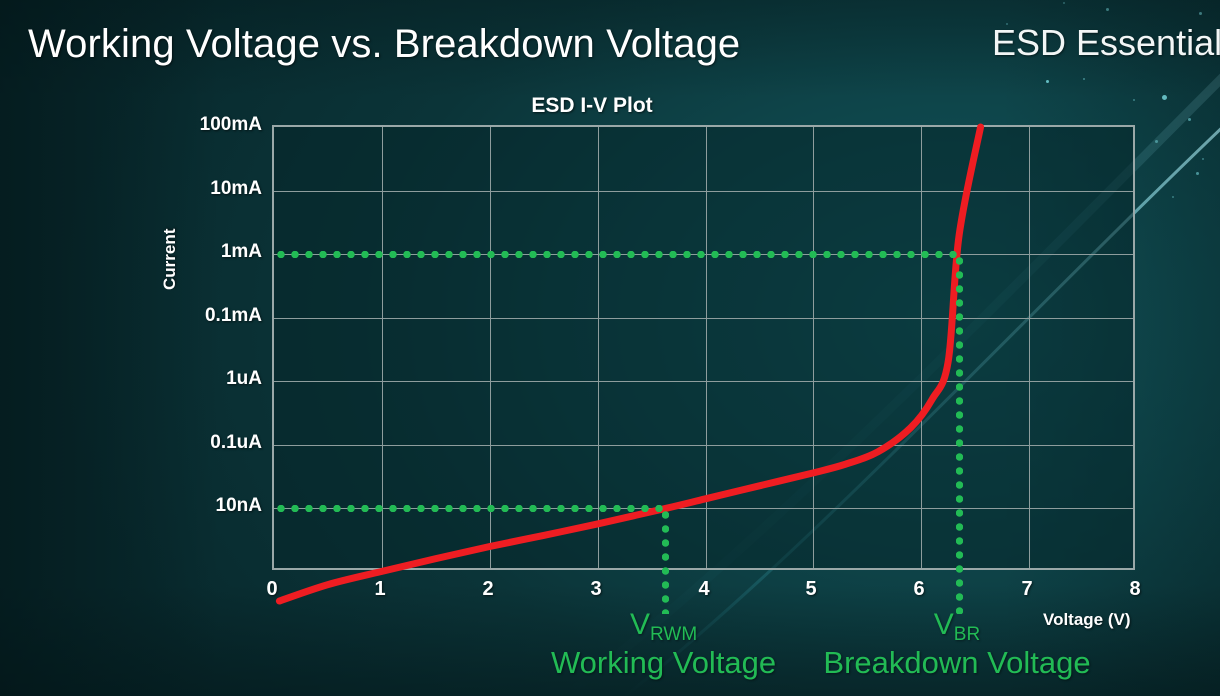 The height and width of the screenshot is (696, 1220). I want to click on x-axis-tick-labels: 0 1 2 3 4 5 6 7 8, so click(703, 592).